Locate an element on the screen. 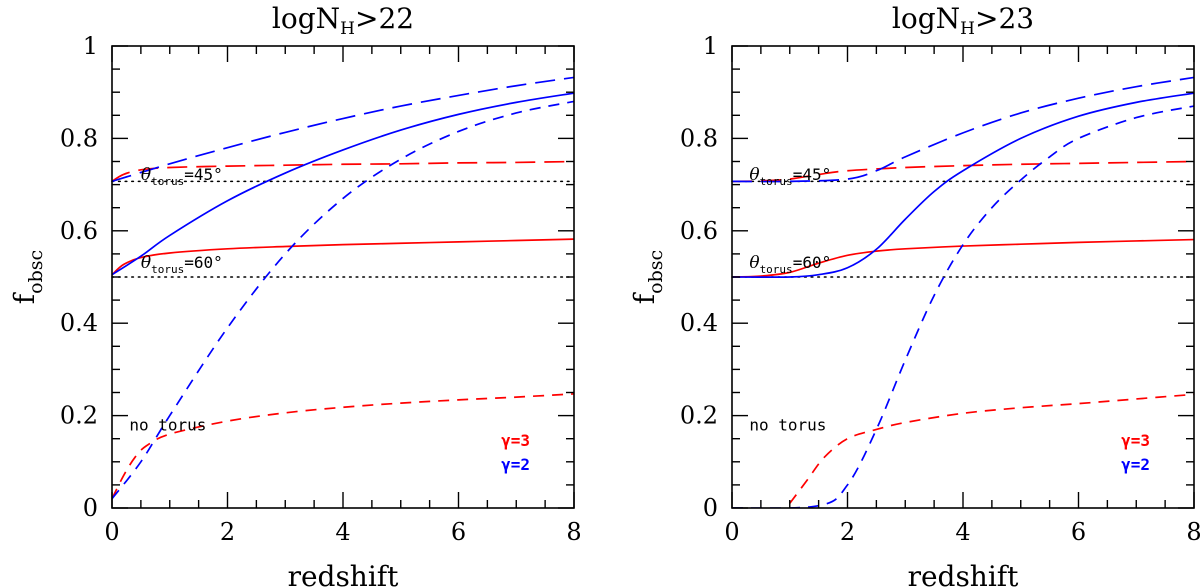 Image resolution: width=1200 pixels, height=588 pixels. chart-title: logNH>22 is located at coordinates (343, 20).